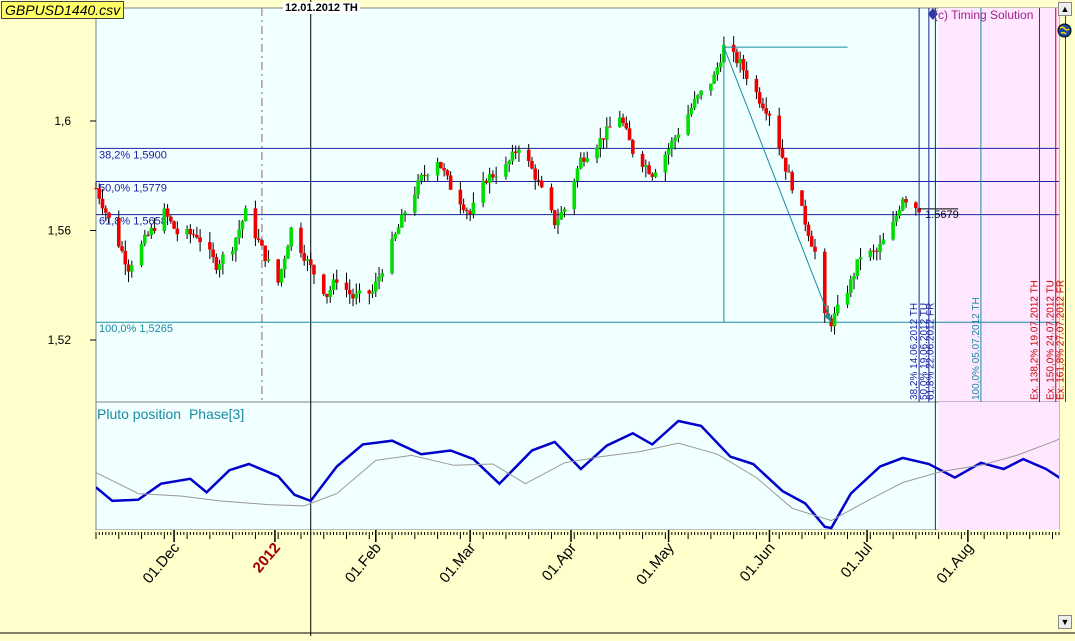 Image resolution: width=1075 pixels, height=641 pixels. I want to click on scroll-up-icon: ▲, so click(1065, 9).